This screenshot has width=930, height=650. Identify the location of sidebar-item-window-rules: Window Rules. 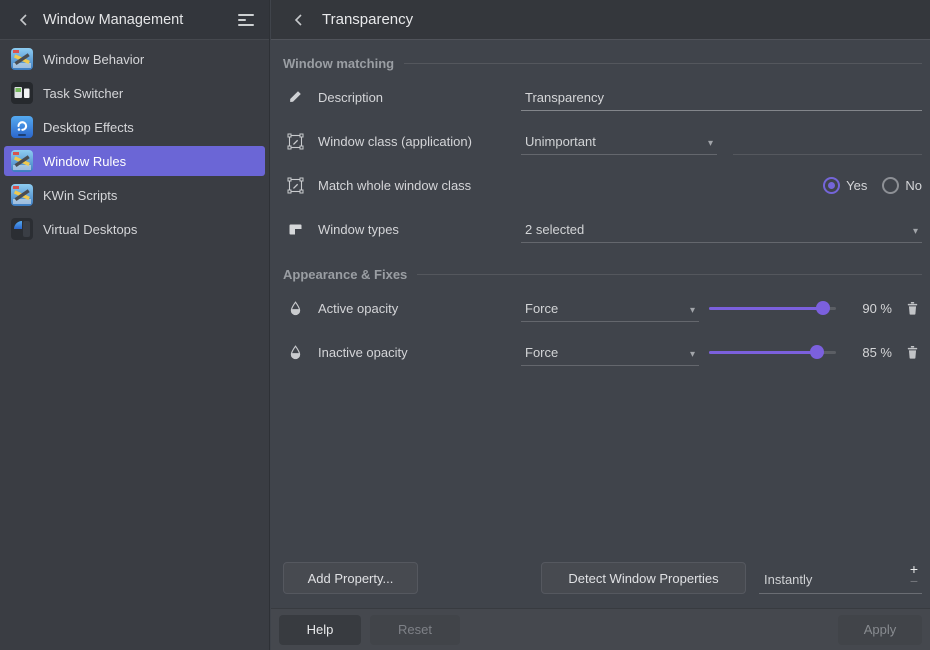
(134, 161).